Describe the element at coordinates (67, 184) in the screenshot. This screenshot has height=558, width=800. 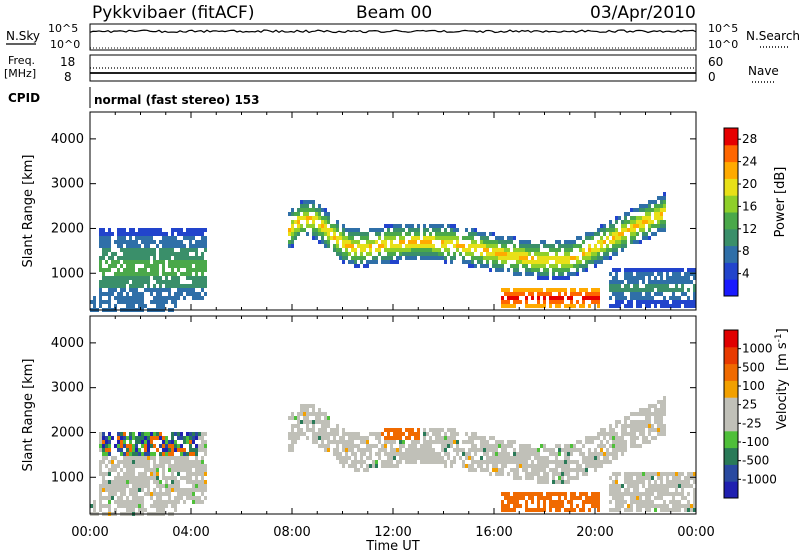
I see `y-tick-label: 3000` at that location.